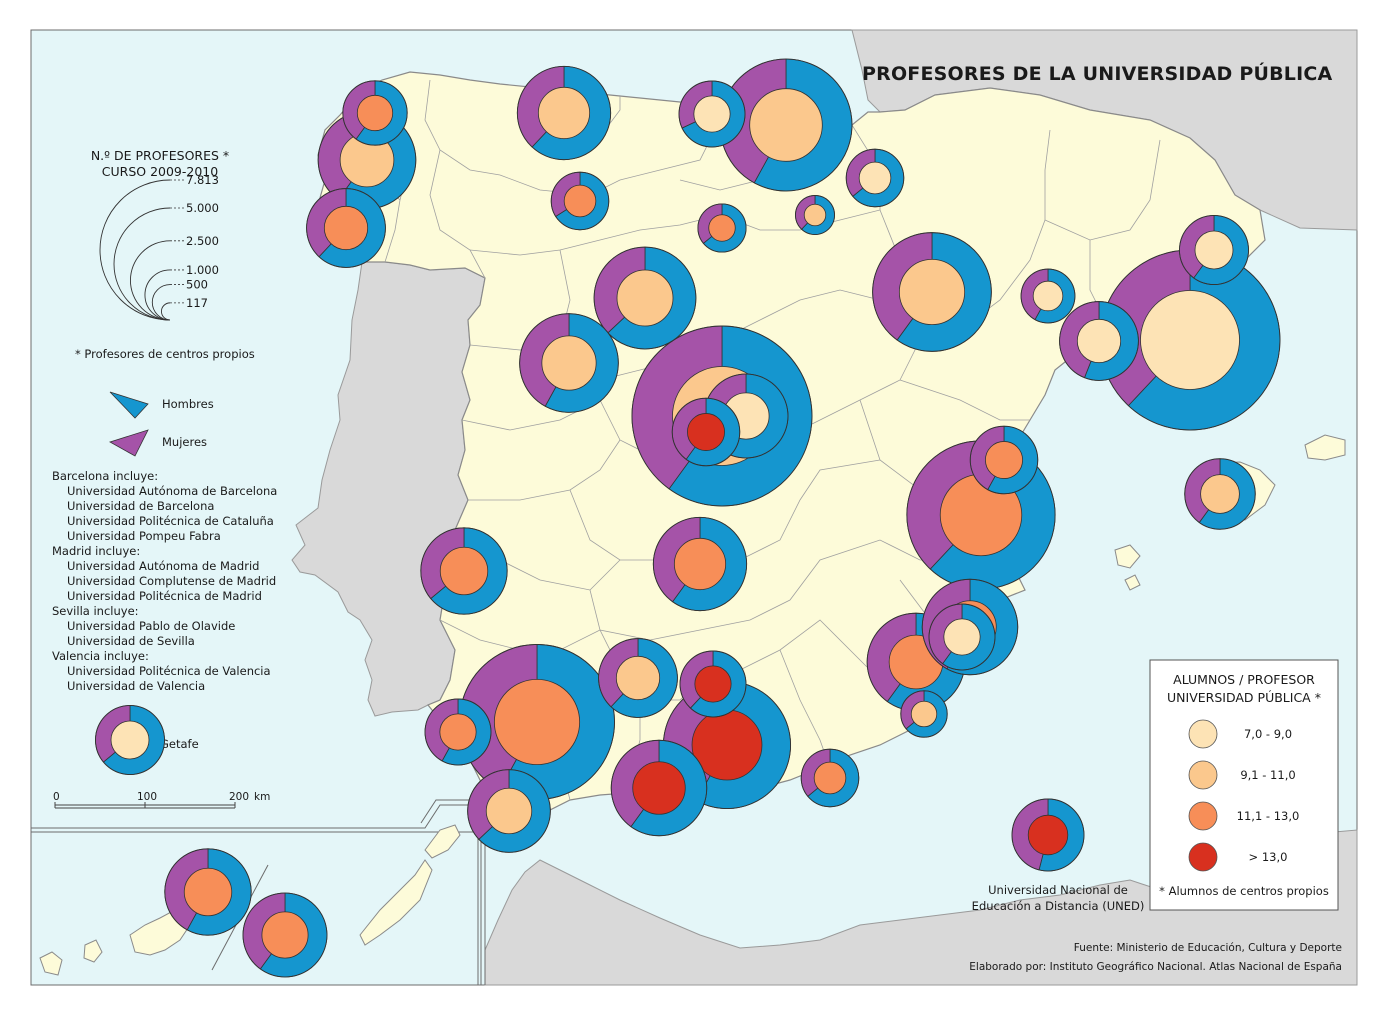  I want to click on includes-item: Universidad Pablo de Olavide, so click(151, 626).